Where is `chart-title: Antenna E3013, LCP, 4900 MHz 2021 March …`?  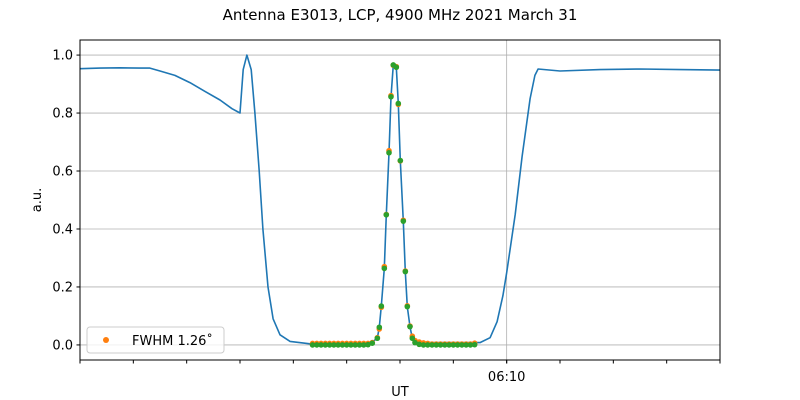
chart-title: Antenna E3013, LCP, 4900 MHz 2021 March … is located at coordinates (400, 15).